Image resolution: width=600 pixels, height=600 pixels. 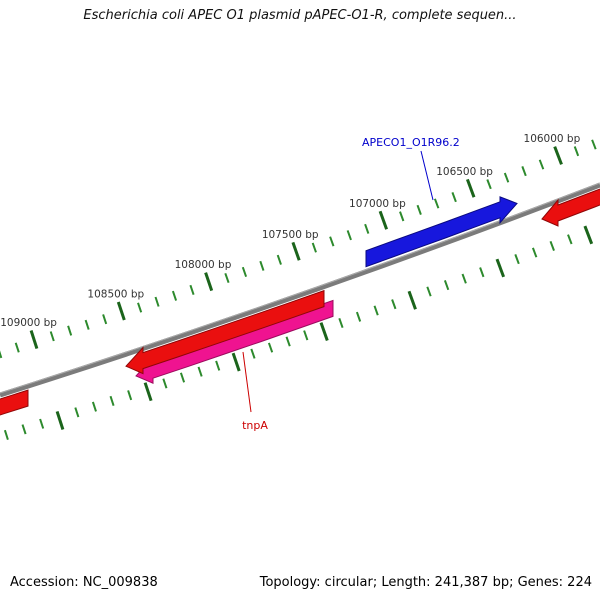 What do you see at coordinates (427, 175) in the screenshot?
I see `callout-line-blue` at bounding box center [427, 175].